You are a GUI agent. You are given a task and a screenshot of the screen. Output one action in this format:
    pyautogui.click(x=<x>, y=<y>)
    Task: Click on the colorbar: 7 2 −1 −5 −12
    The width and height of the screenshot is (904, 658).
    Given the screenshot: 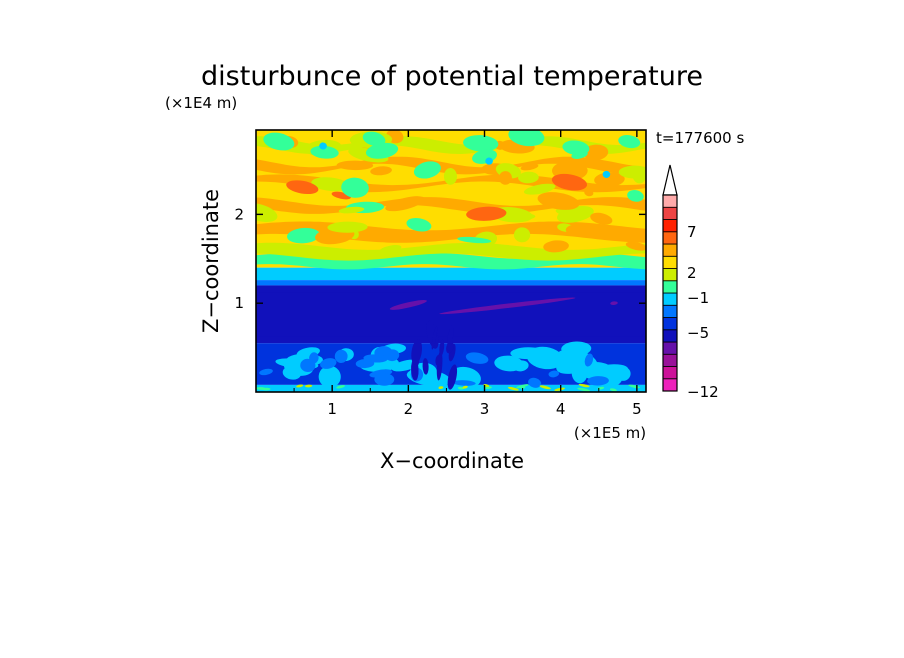 What is the action you would take?
    pyautogui.click(x=690, y=282)
    